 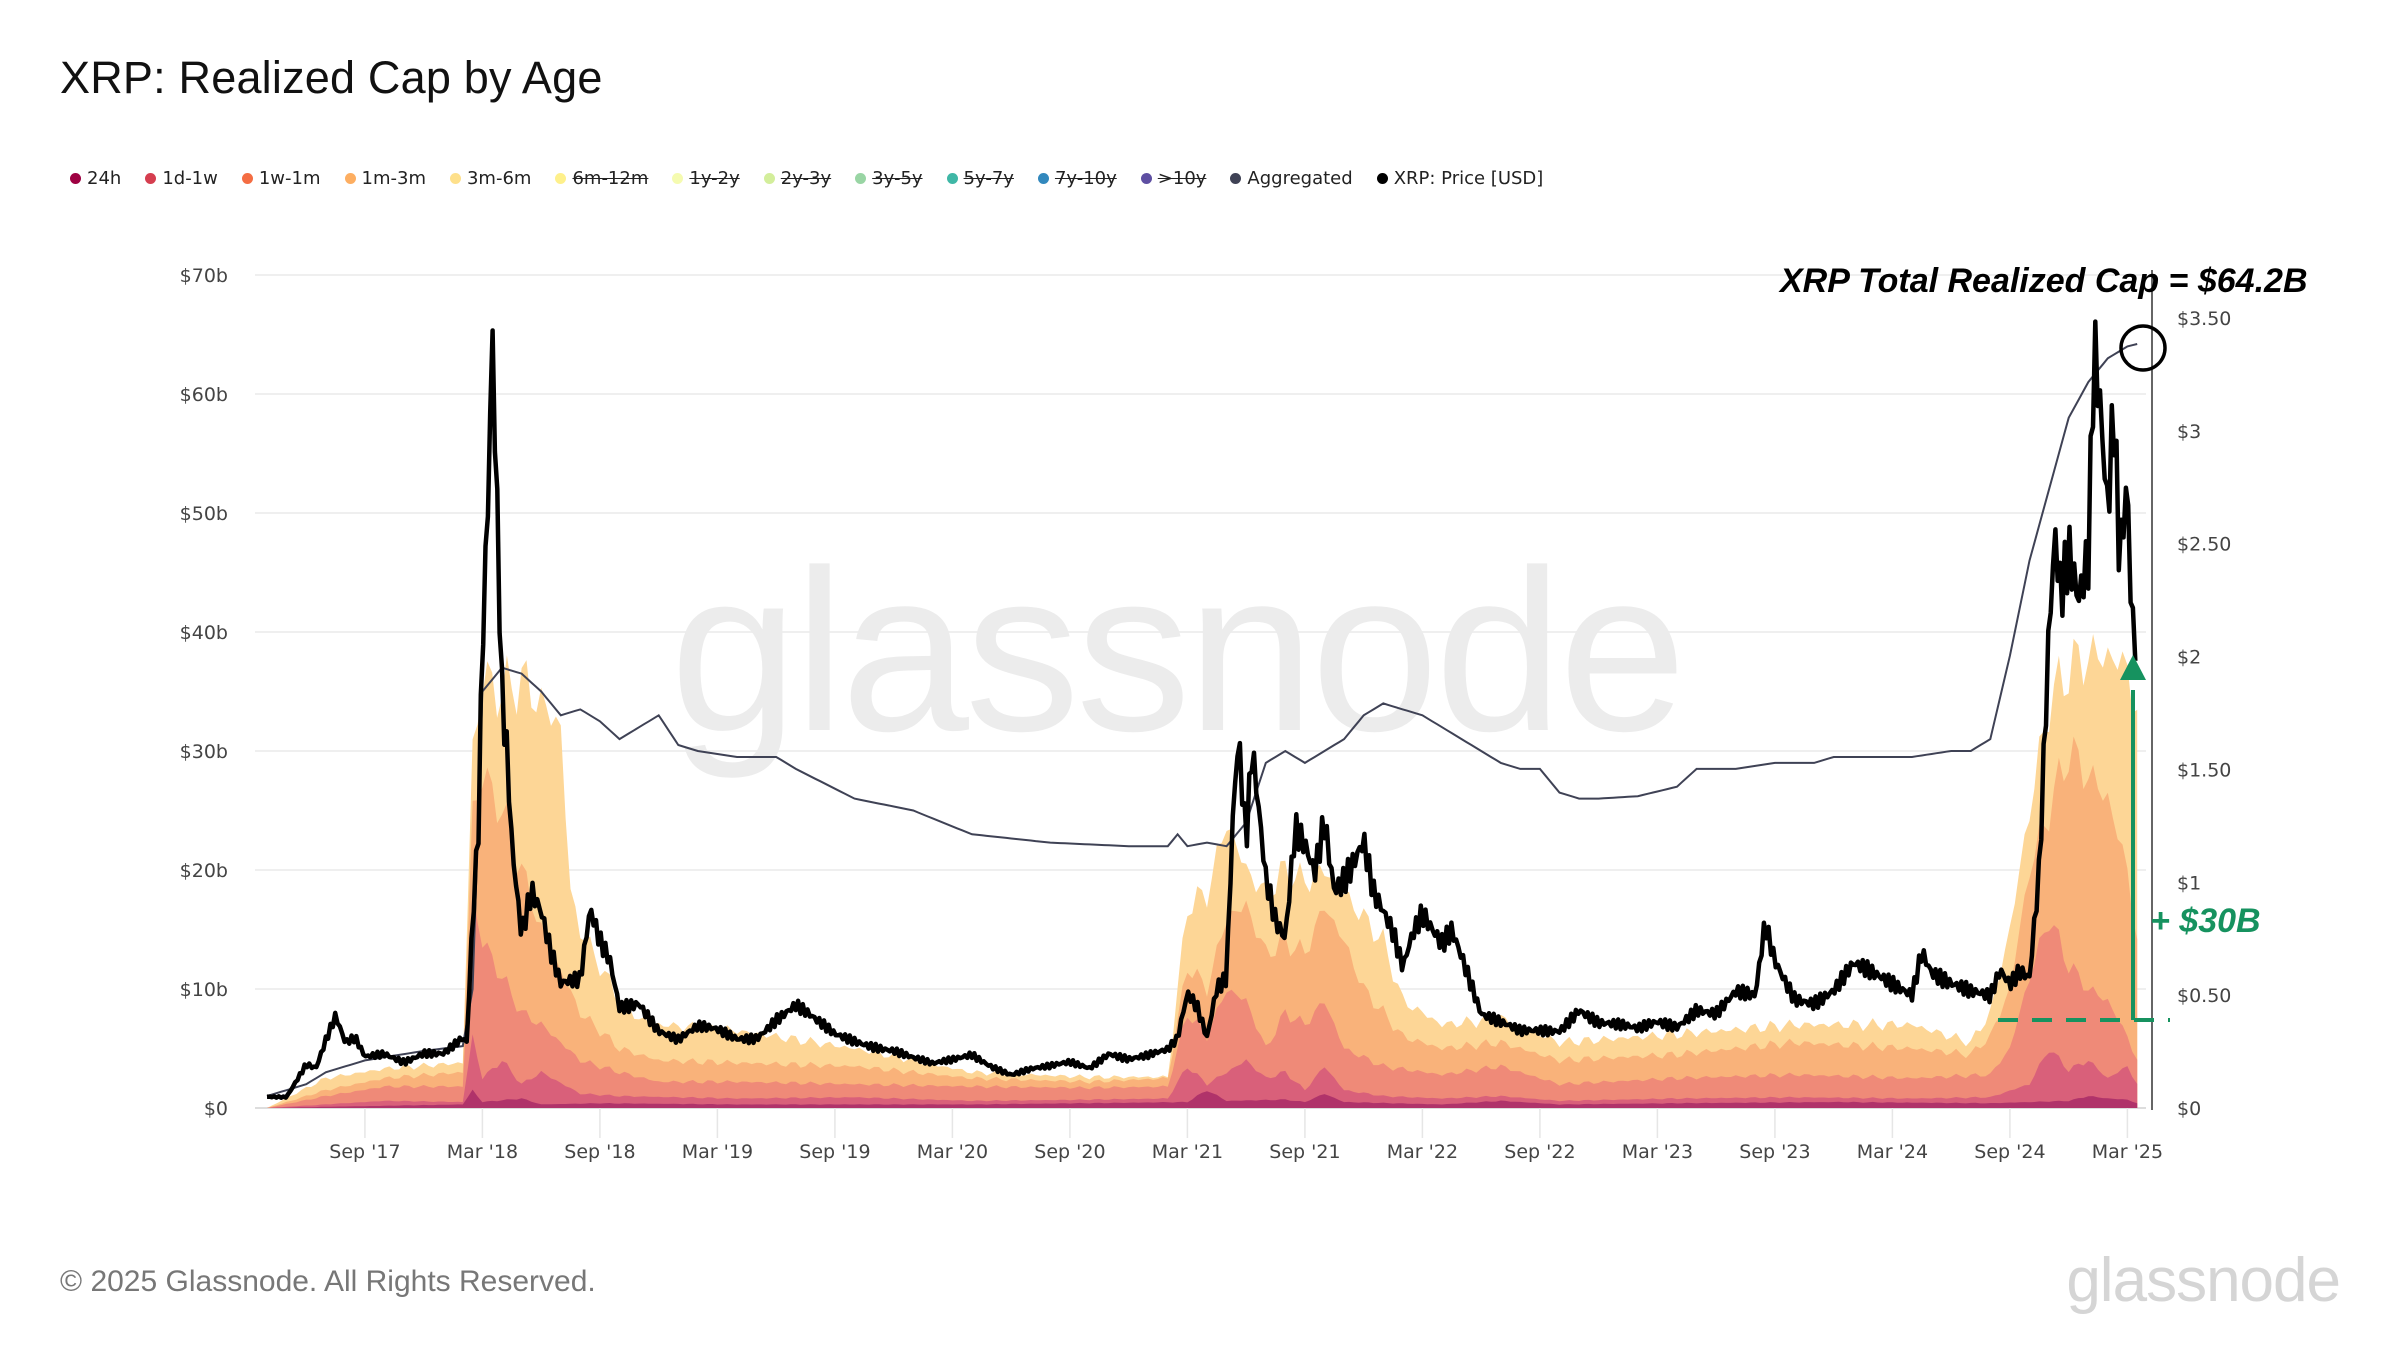 What do you see at coordinates (1300, 178) in the screenshot?
I see `legend-label: Aggregated` at bounding box center [1300, 178].